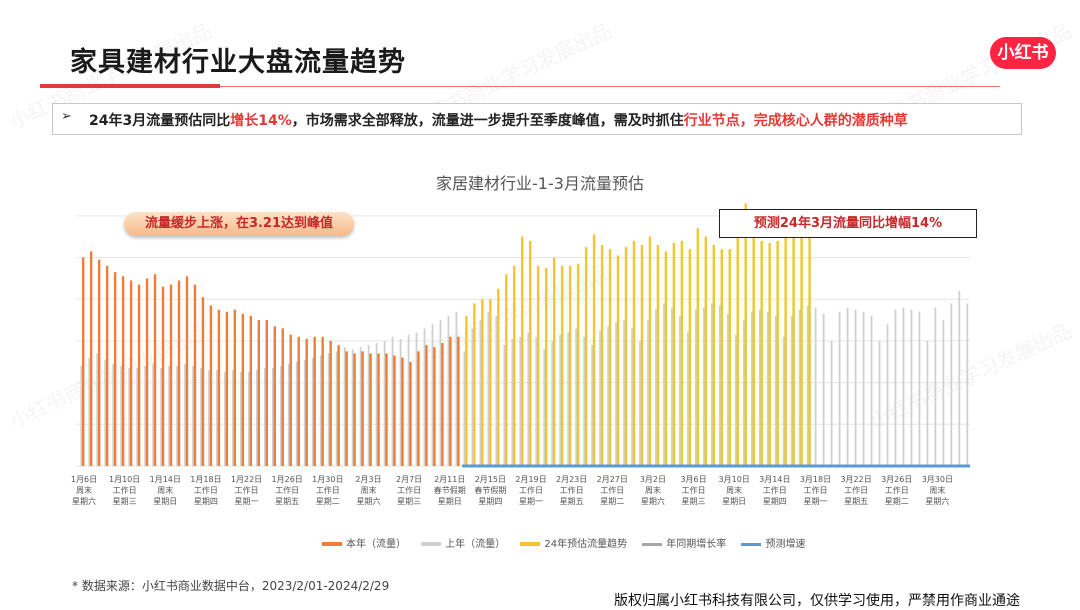  What do you see at coordinates (431, 544) in the screenshot?
I see `legend-swatch` at bounding box center [431, 544].